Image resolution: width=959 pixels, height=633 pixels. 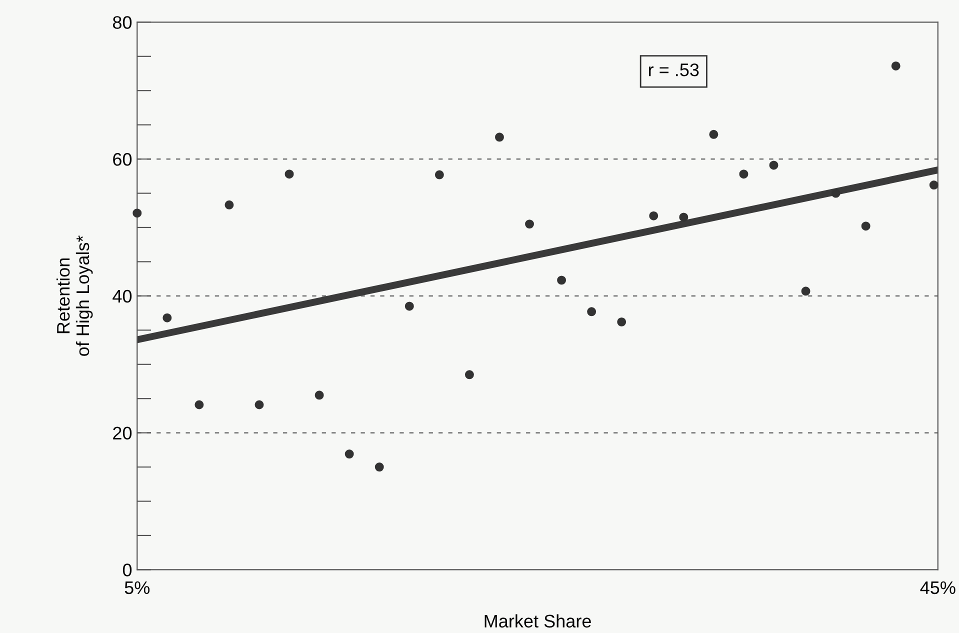 What do you see at coordinates (122, 433) in the screenshot?
I see `y-tick-label: 20` at bounding box center [122, 433].